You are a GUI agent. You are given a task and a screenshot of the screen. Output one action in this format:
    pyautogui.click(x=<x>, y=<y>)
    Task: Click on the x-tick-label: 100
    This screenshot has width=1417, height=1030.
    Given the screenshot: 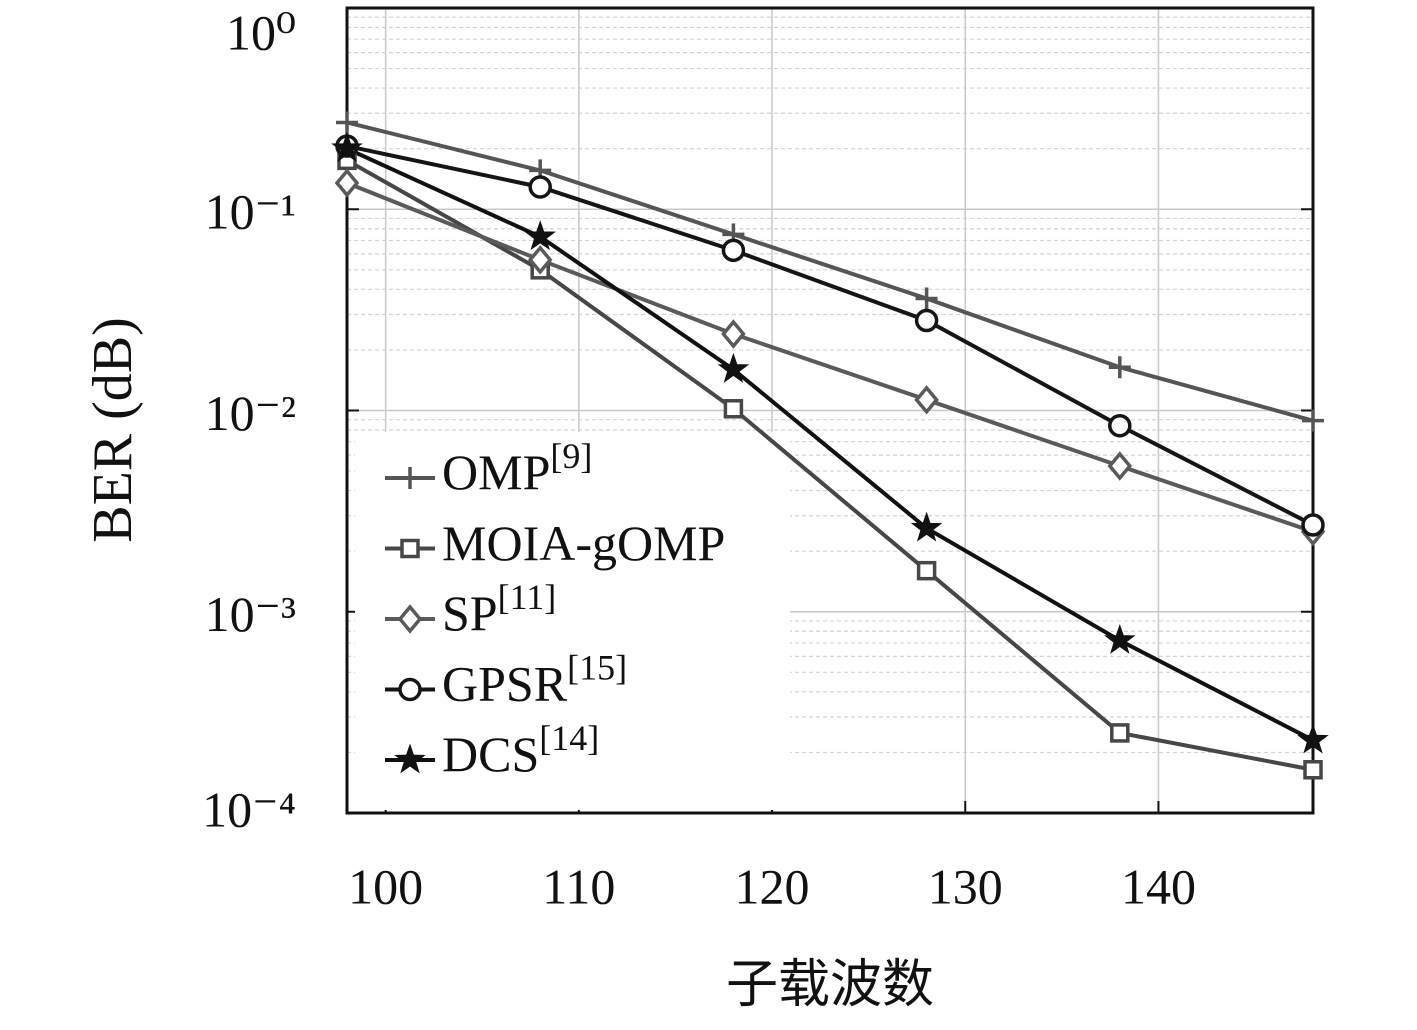 What is the action you would take?
    pyautogui.click(x=385, y=886)
    